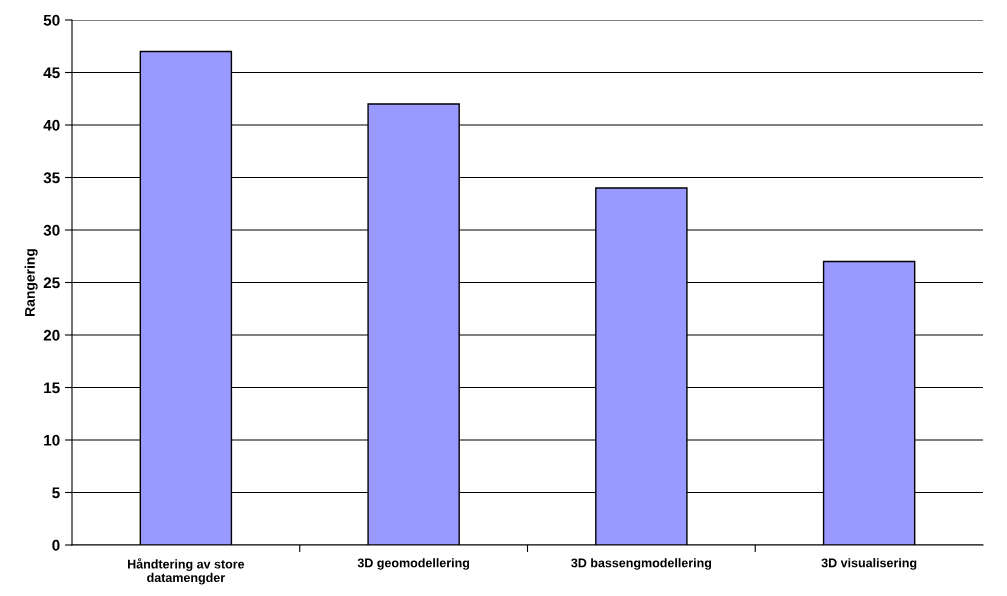 The width and height of the screenshot is (1007, 596). What do you see at coordinates (31, 282) in the screenshot?
I see `y-axis-title: Rangering` at bounding box center [31, 282].